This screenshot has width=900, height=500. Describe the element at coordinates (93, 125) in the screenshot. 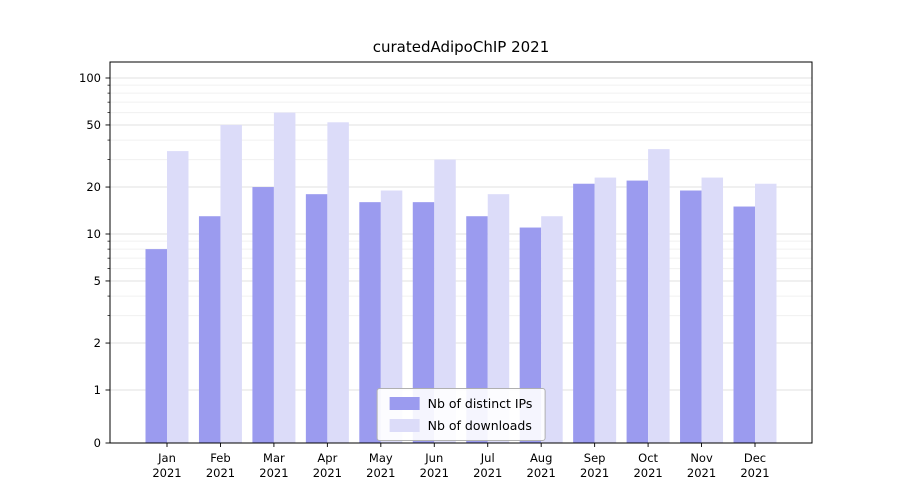

I see `y-tick-label: 50` at that location.